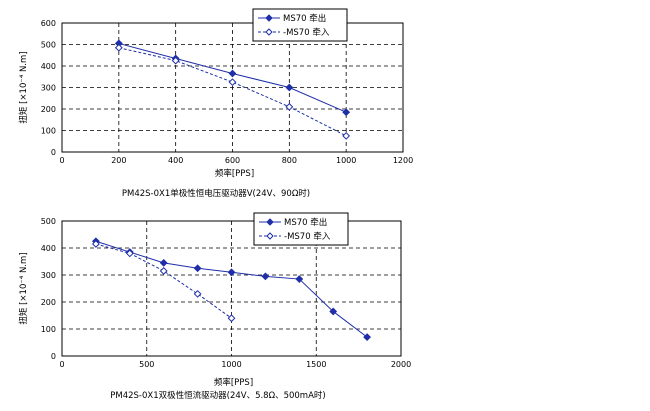  Describe the element at coordinates (232, 160) in the screenshot. I see `x-tick-label: 600` at that location.